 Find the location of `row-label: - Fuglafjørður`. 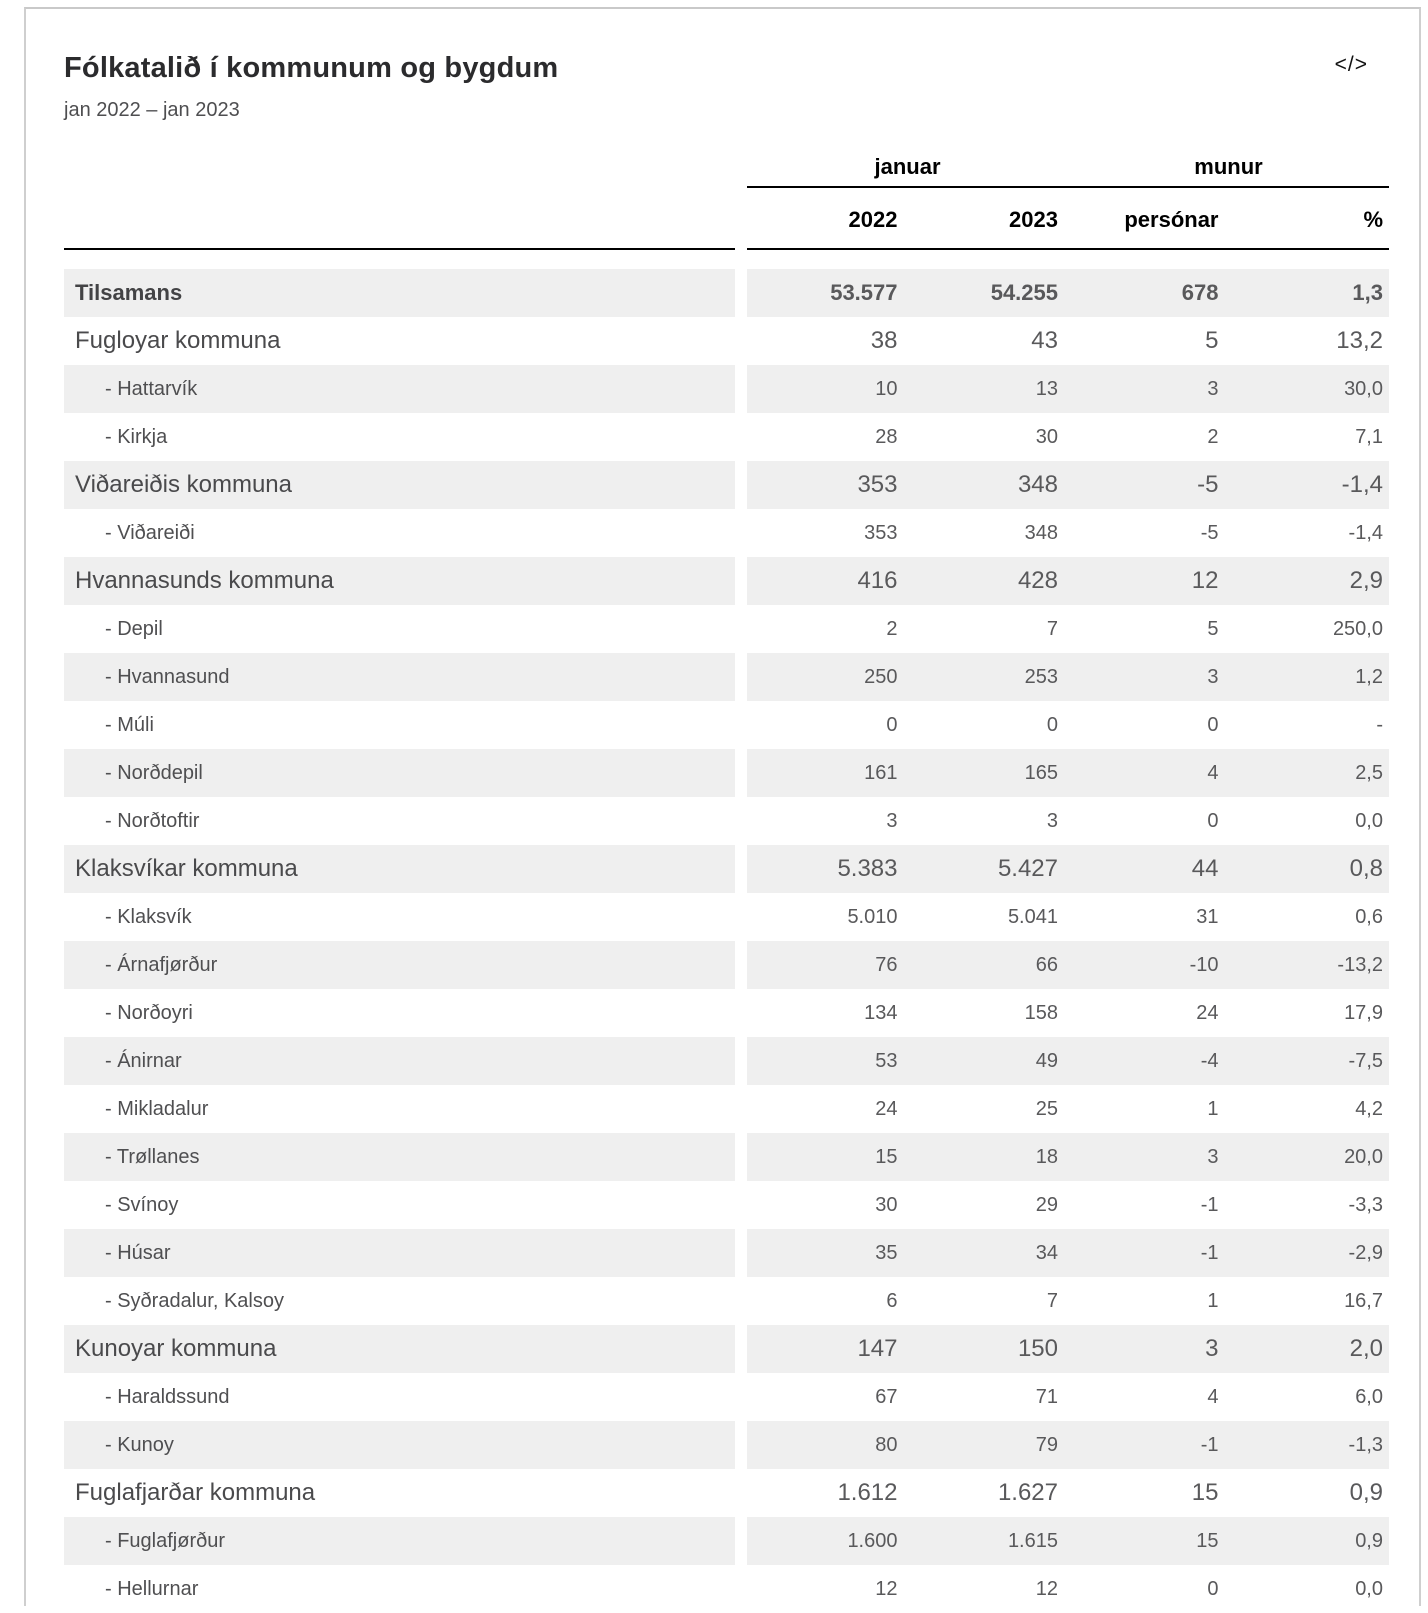

row-label: - Fuglafjørður is located at coordinates (399, 1541).